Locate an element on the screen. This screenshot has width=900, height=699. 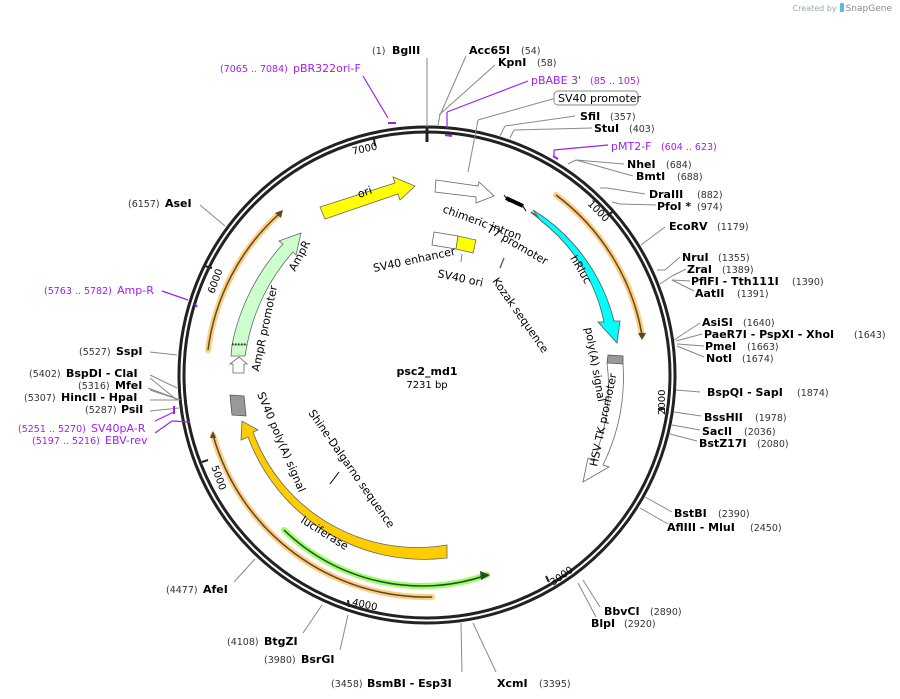
enzyme-paer7i-pspxi-xhoi: PaeR7I - PspXI - XhoI (1643) is located at coordinates (795, 334).